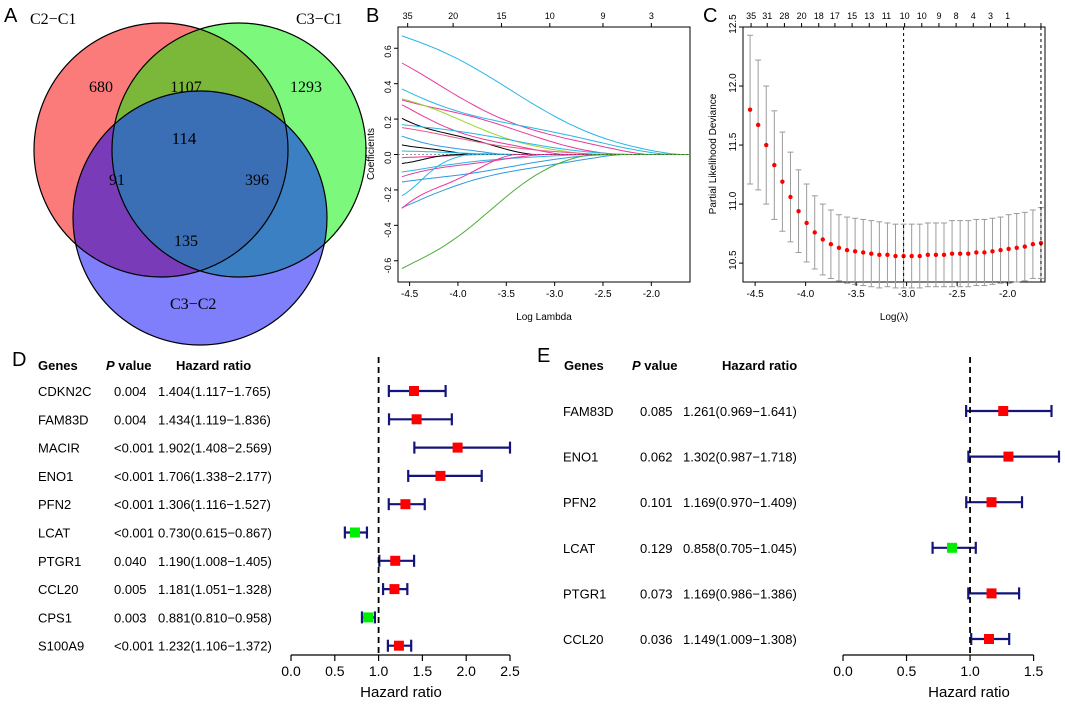  Describe the element at coordinates (843, 671) in the screenshot. I see `x-tick-label: 0.0` at that location.